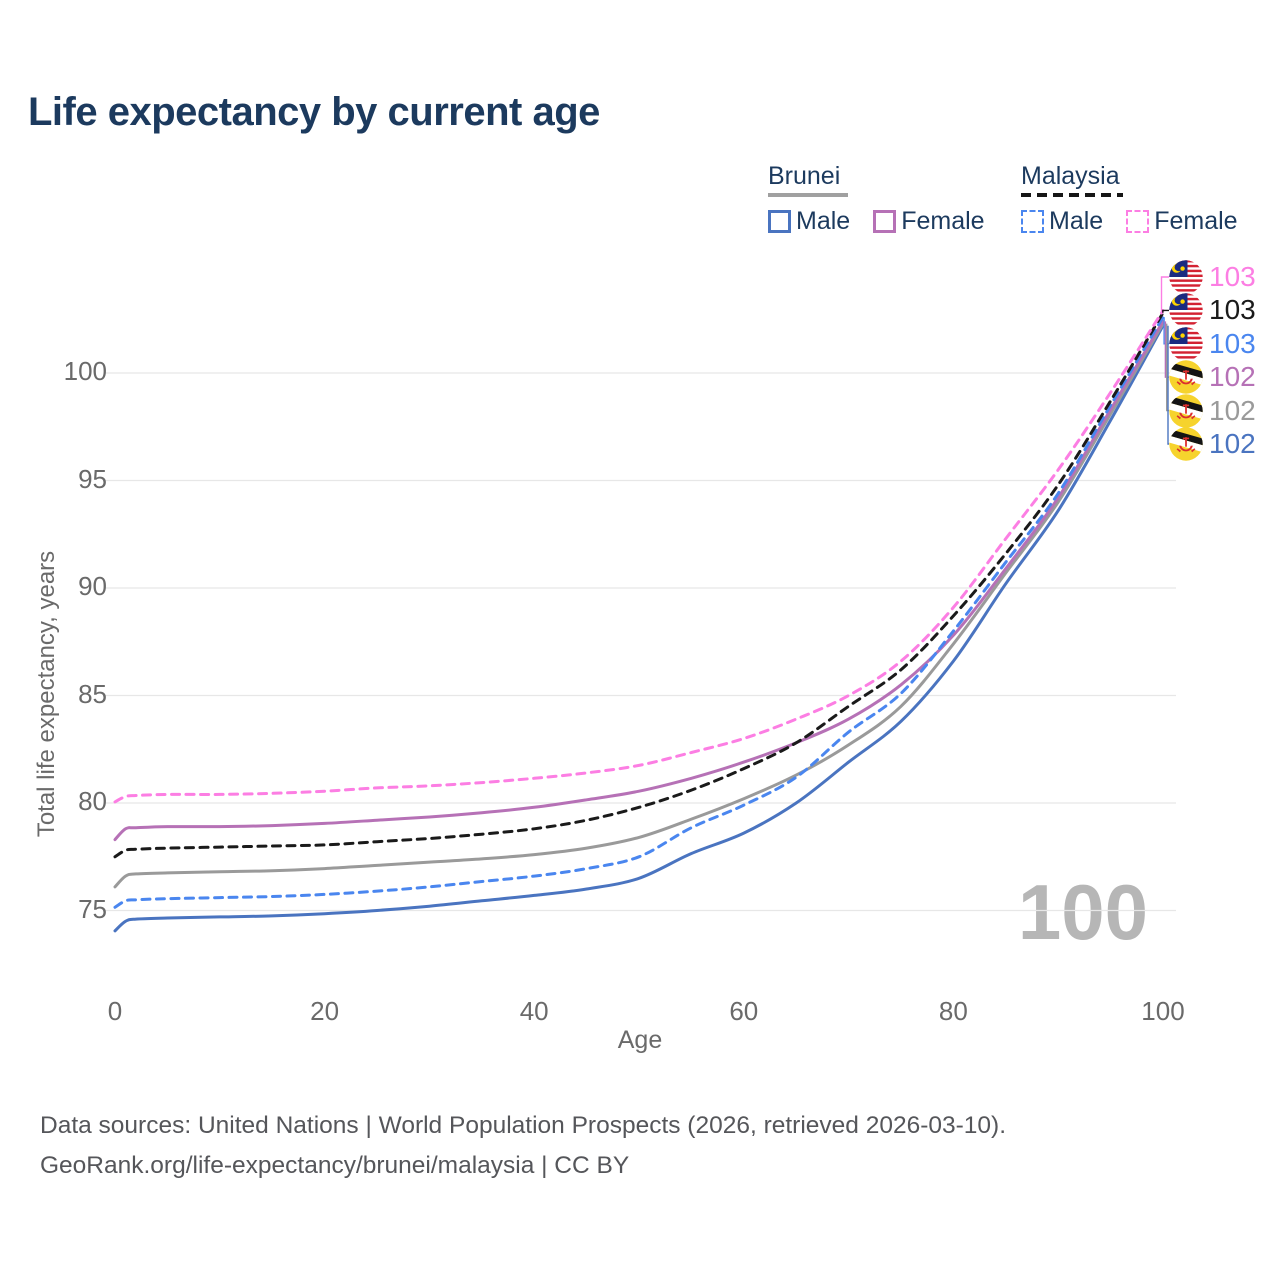 This screenshot has width=1280, height=1280. Describe the element at coordinates (779, 221) in the screenshot. I see `brunei-male-swatch` at that location.